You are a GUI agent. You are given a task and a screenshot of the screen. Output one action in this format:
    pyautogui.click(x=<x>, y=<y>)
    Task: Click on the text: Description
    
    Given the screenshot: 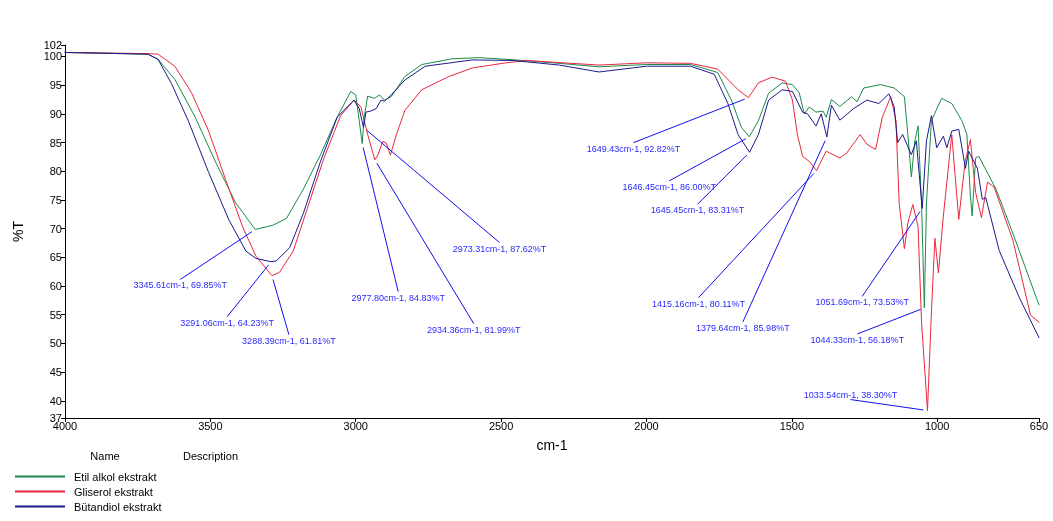 What is the action you would take?
    pyautogui.click(x=211, y=456)
    